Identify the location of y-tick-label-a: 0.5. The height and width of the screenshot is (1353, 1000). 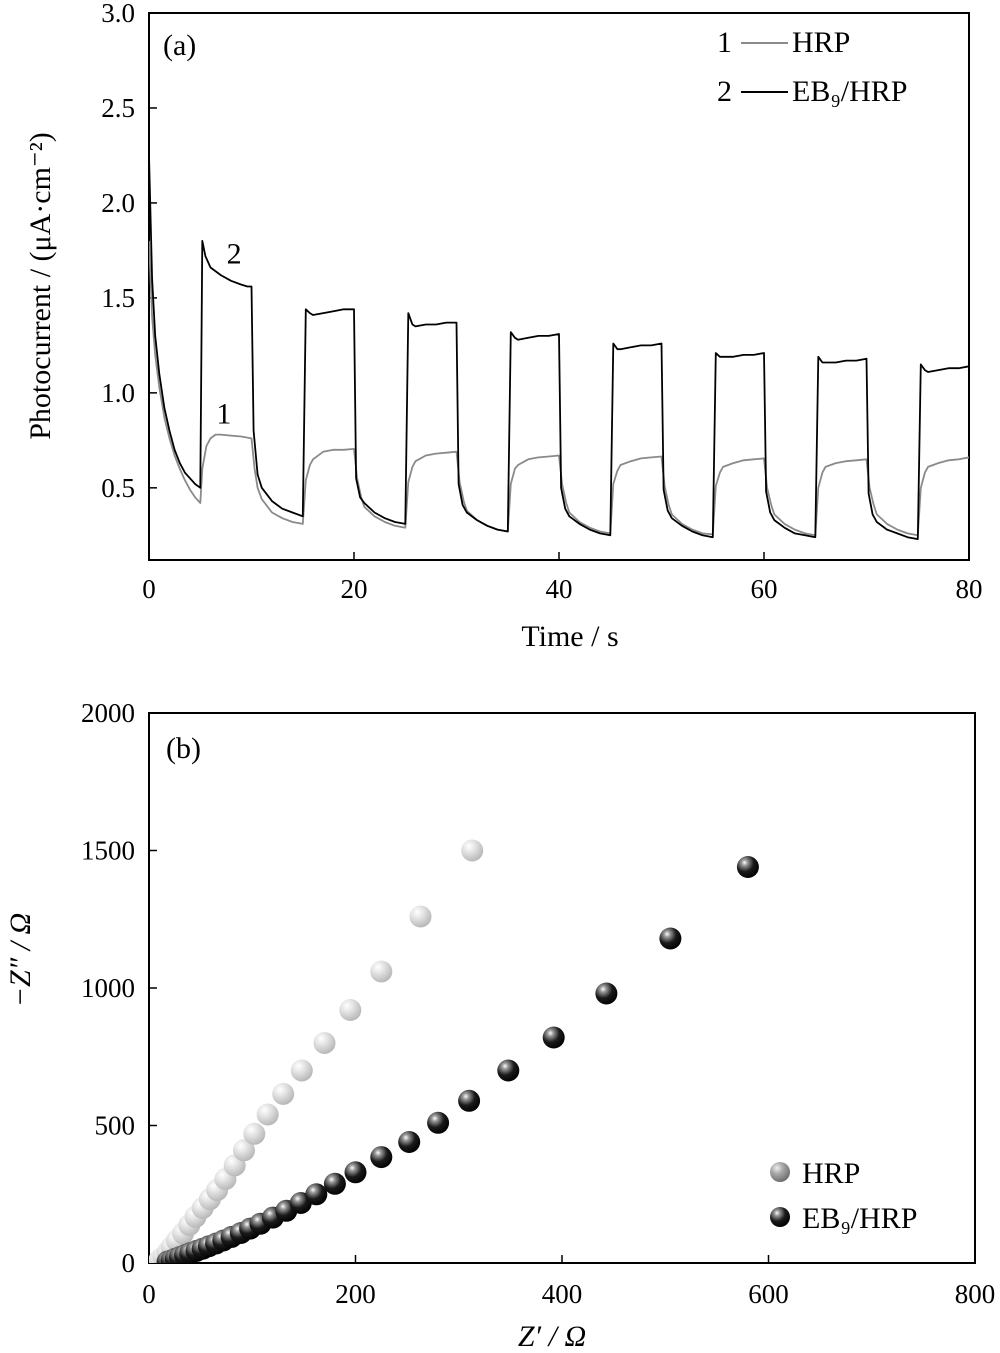
(118, 488).